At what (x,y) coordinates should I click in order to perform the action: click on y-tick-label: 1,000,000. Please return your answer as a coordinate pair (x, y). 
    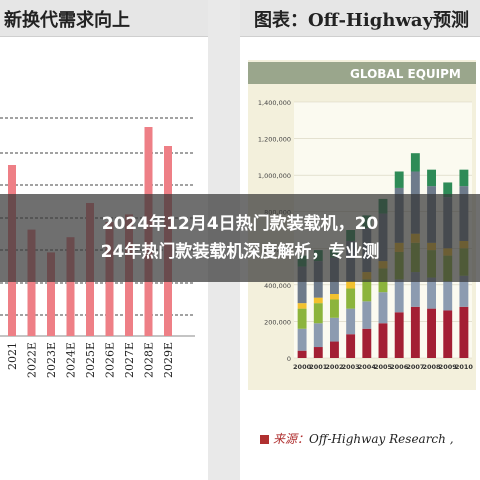
    Looking at the image, I should click on (274, 176).